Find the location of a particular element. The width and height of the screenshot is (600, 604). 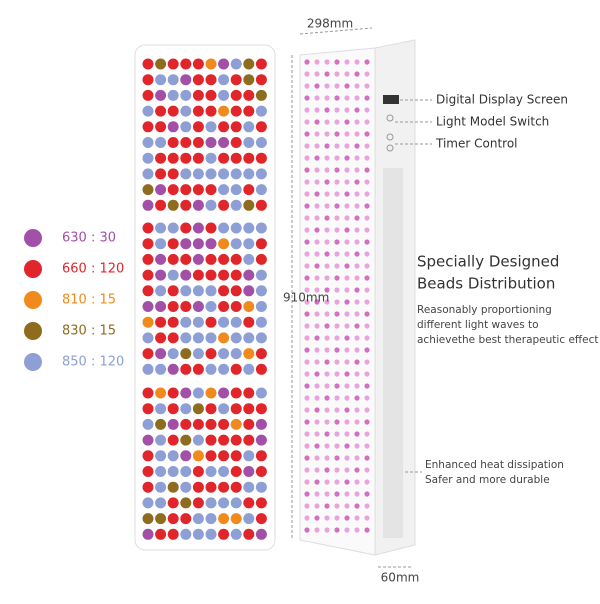

legend-label: 850 : 120 is located at coordinates (93, 362).